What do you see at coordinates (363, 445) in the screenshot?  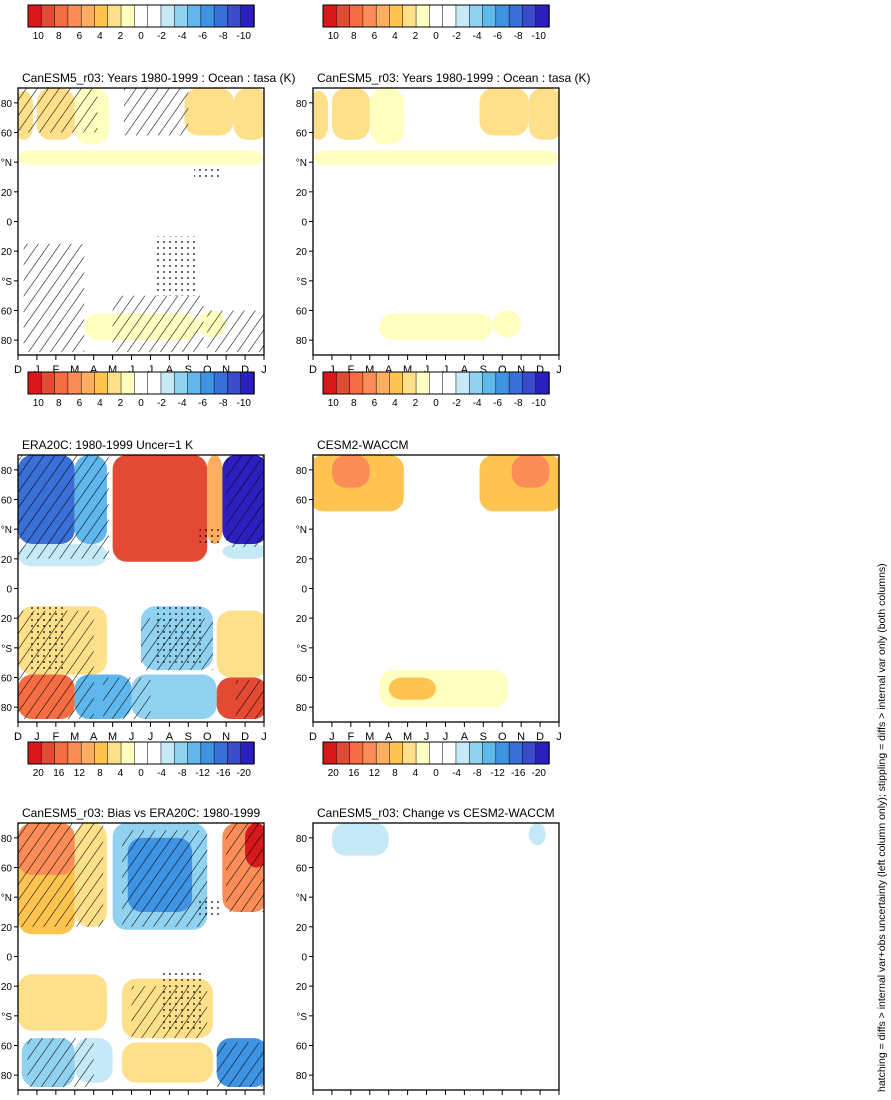 I see `panel-title: CESM2-WACCM` at bounding box center [363, 445].